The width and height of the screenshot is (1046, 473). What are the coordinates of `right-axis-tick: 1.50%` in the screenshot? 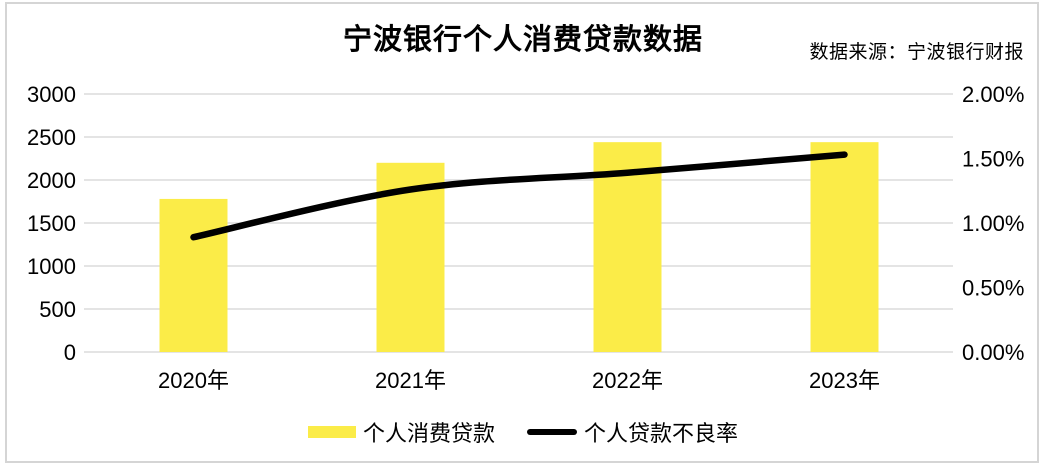 It's located at (993, 159).